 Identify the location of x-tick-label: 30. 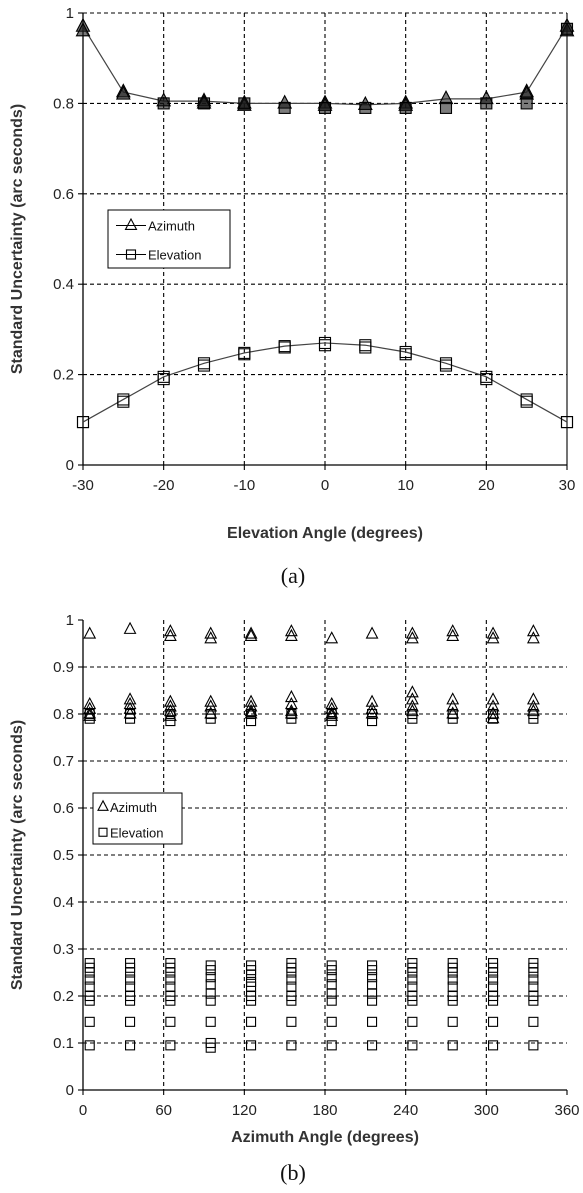
(567, 485).